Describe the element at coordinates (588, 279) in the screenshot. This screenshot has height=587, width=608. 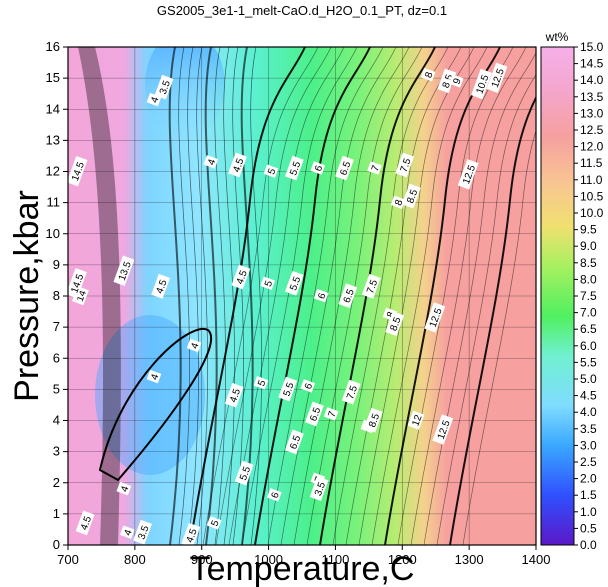
I see `colorbar-tick-label: 8.0` at that location.